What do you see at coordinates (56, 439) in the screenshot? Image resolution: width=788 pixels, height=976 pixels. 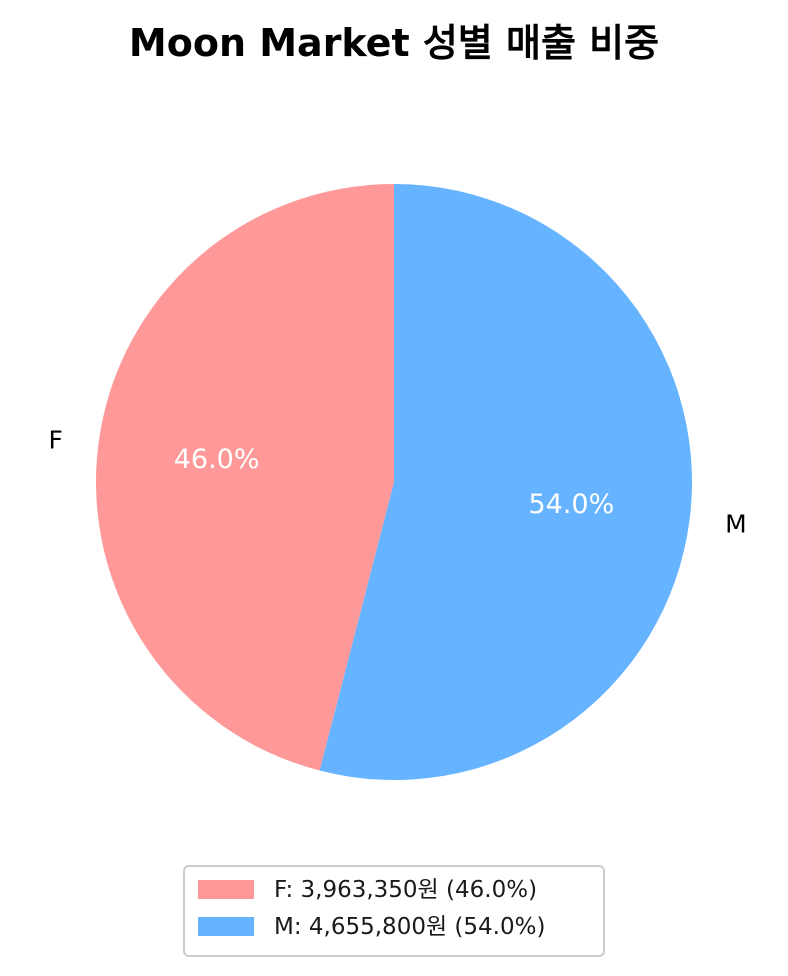 I see `slice-label-f: F` at bounding box center [56, 439].